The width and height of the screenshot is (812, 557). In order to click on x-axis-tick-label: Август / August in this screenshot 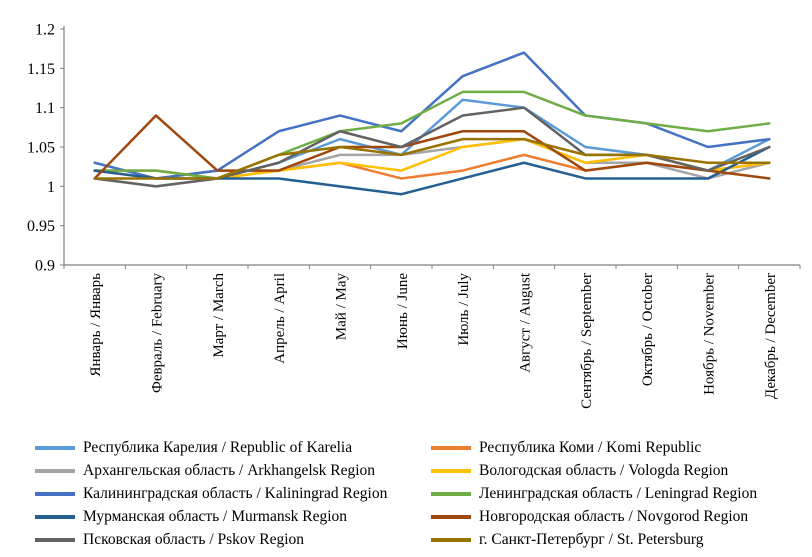, I will do `click(526, 322)`.